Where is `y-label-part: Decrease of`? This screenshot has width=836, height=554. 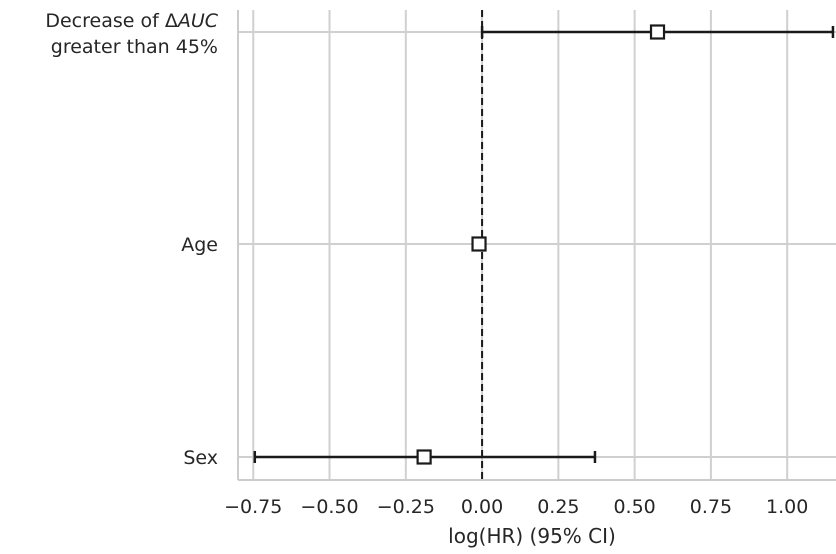
y-label-part: Decrease of is located at coordinates (104, 21).